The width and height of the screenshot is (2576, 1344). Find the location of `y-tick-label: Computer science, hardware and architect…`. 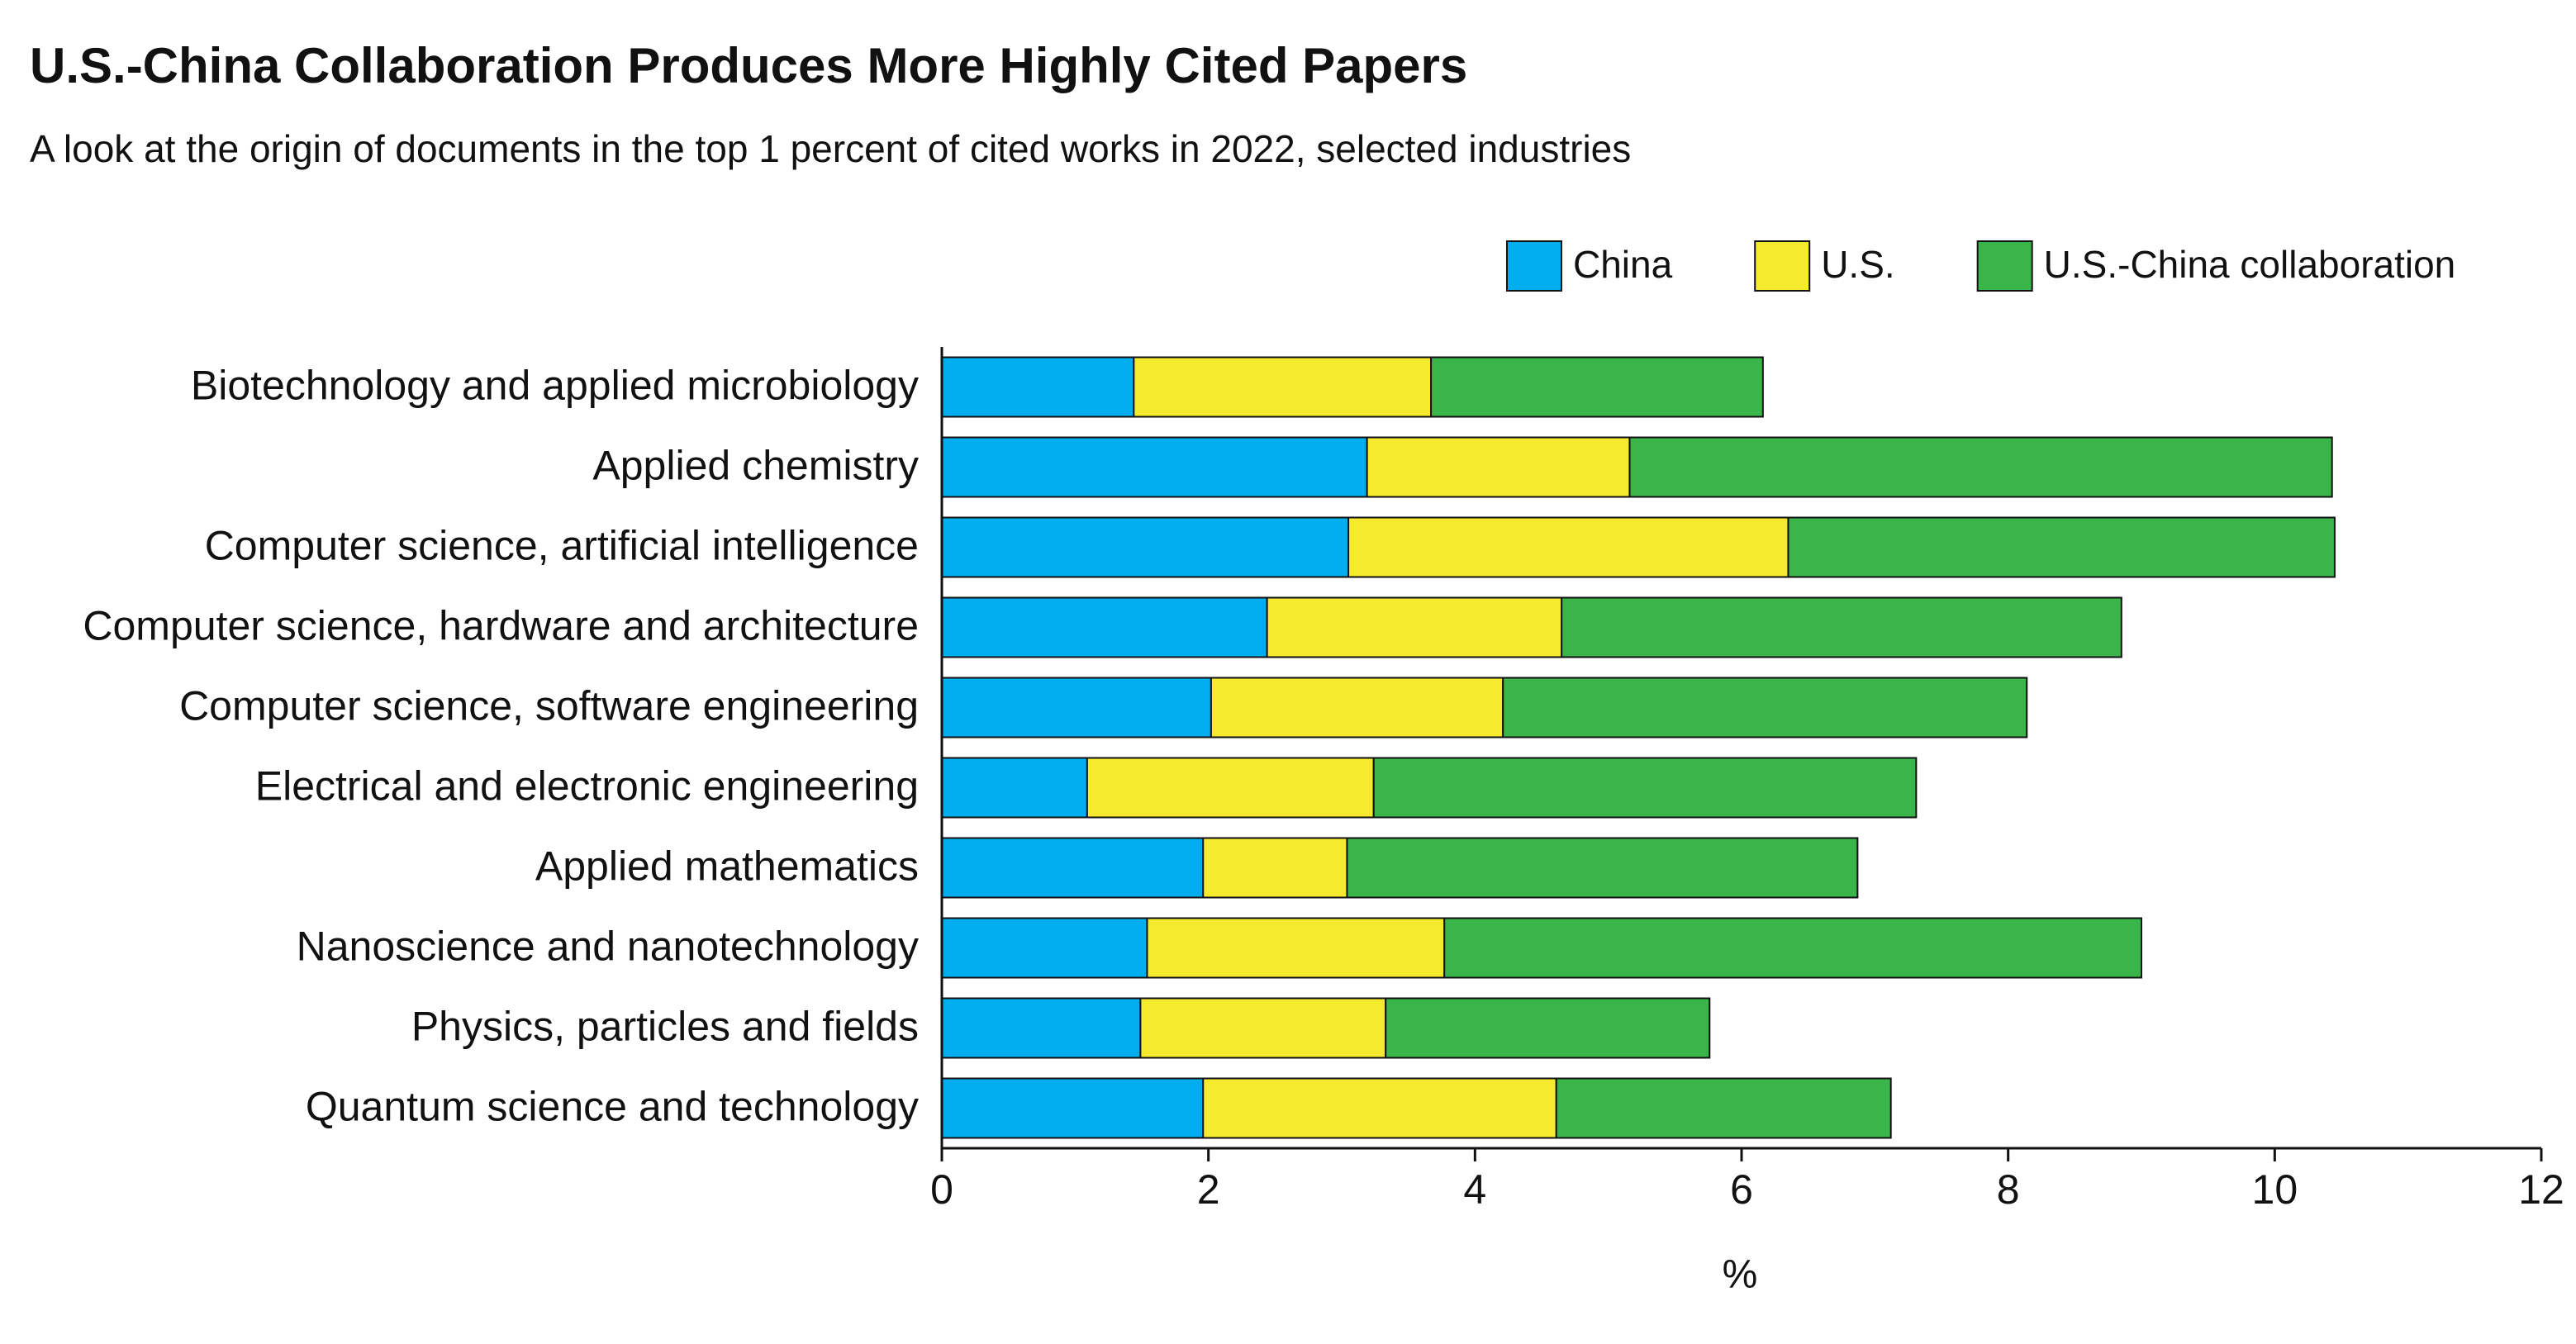

y-tick-label: Computer science, hardware and architect… is located at coordinates (501, 626).